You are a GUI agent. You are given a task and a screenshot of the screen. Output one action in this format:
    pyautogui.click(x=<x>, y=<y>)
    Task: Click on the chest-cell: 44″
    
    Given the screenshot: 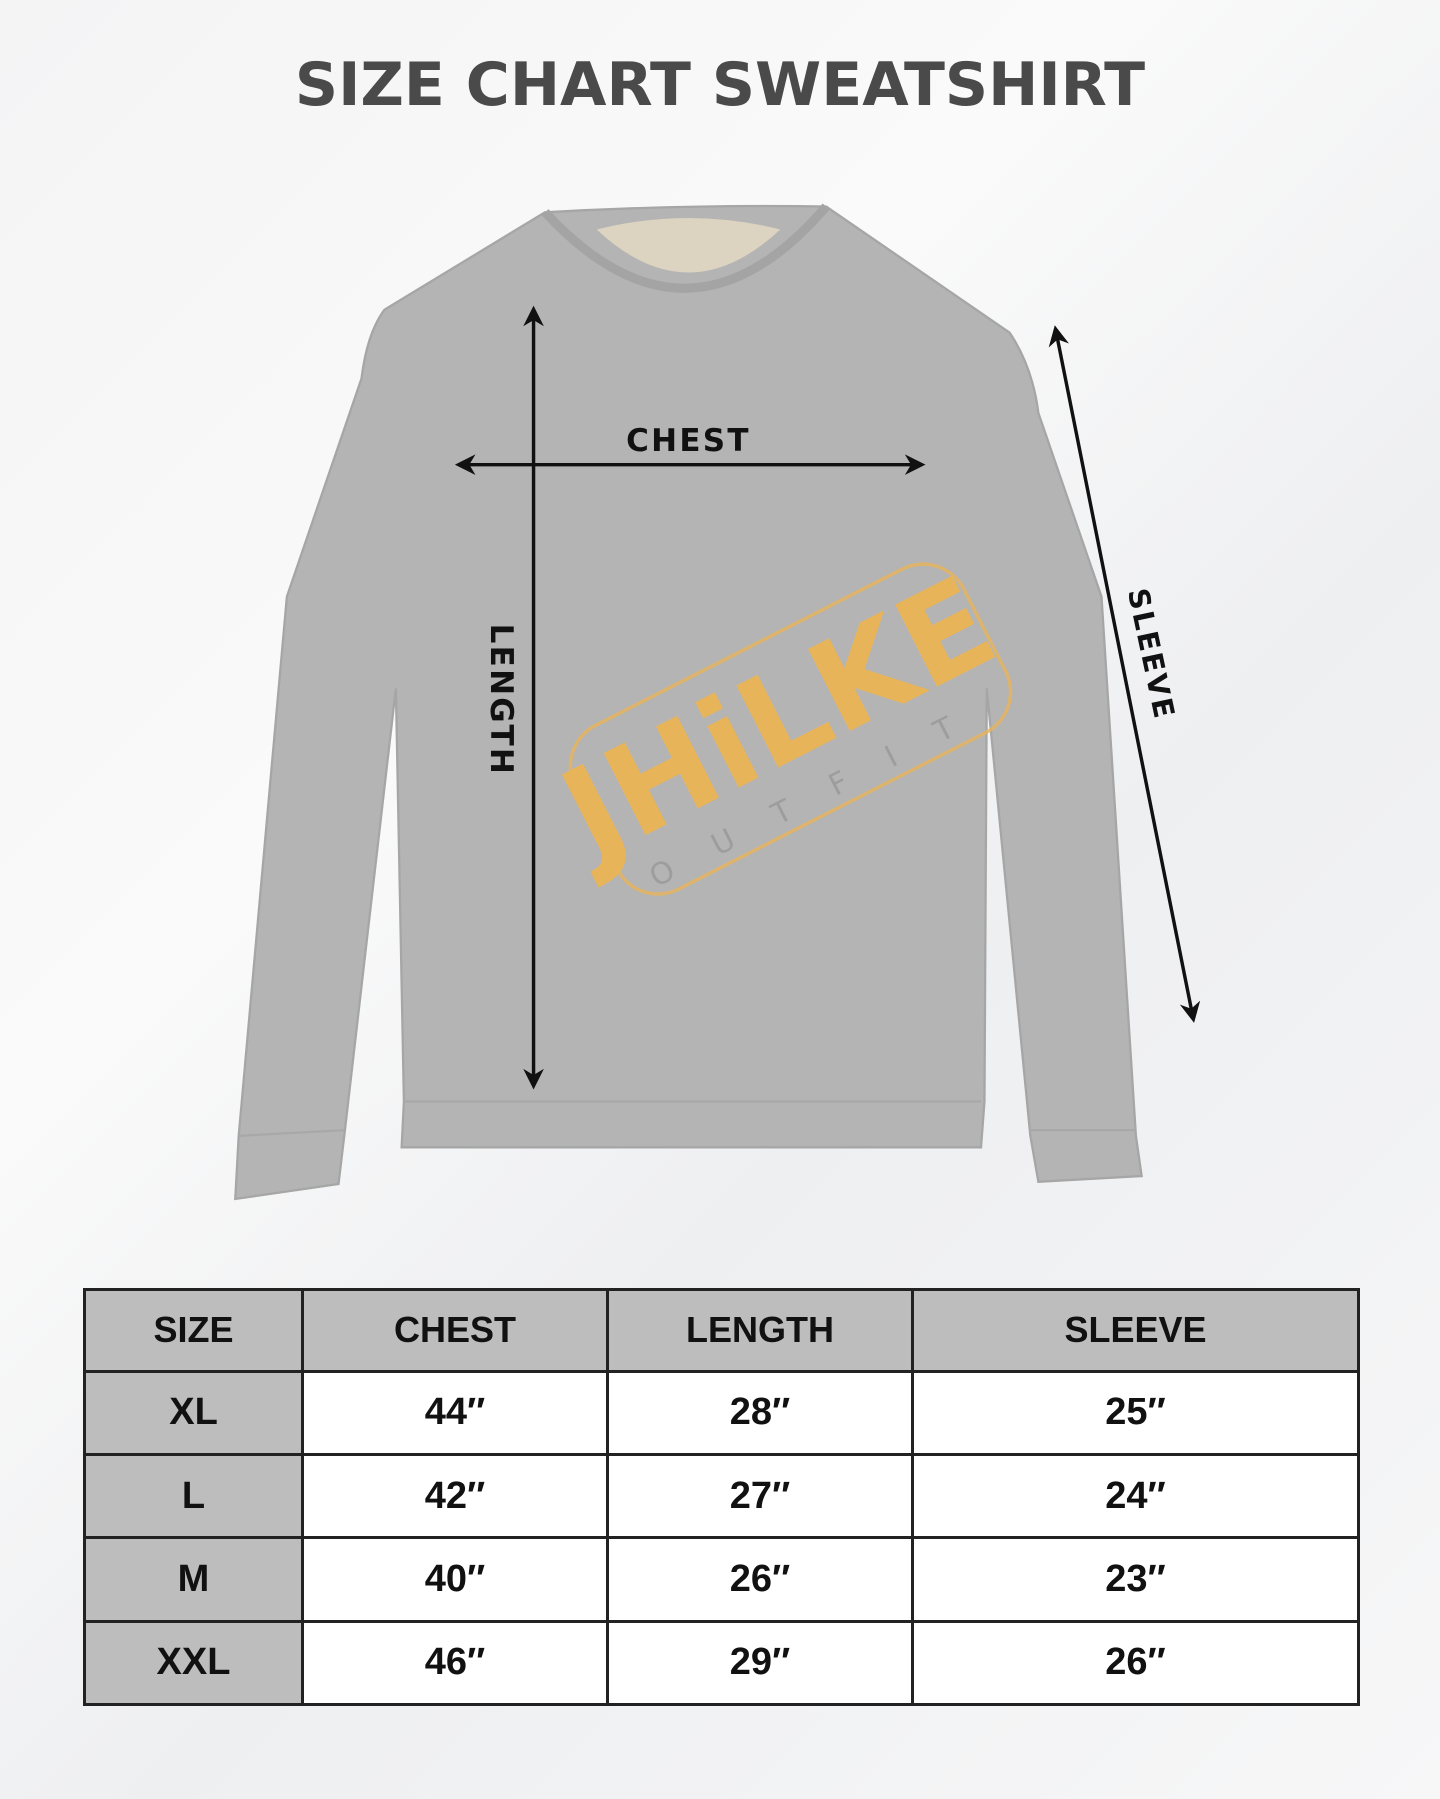 What is the action you would take?
    pyautogui.click(x=455, y=1412)
    